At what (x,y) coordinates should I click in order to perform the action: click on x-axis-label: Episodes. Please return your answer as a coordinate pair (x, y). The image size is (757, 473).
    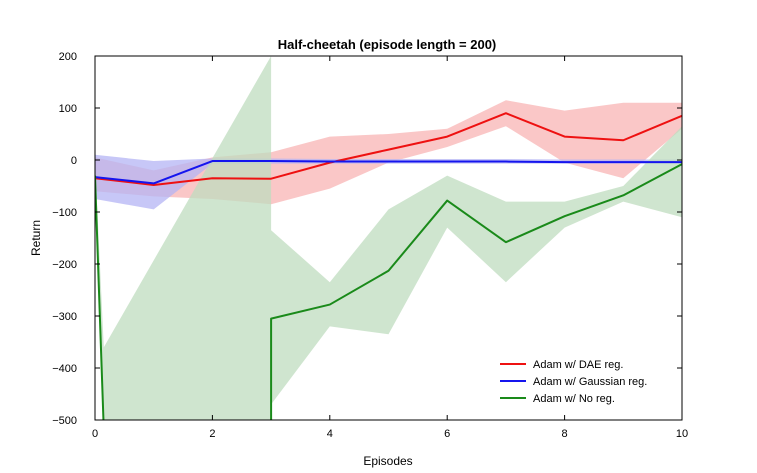
    Looking at the image, I should click on (387, 461).